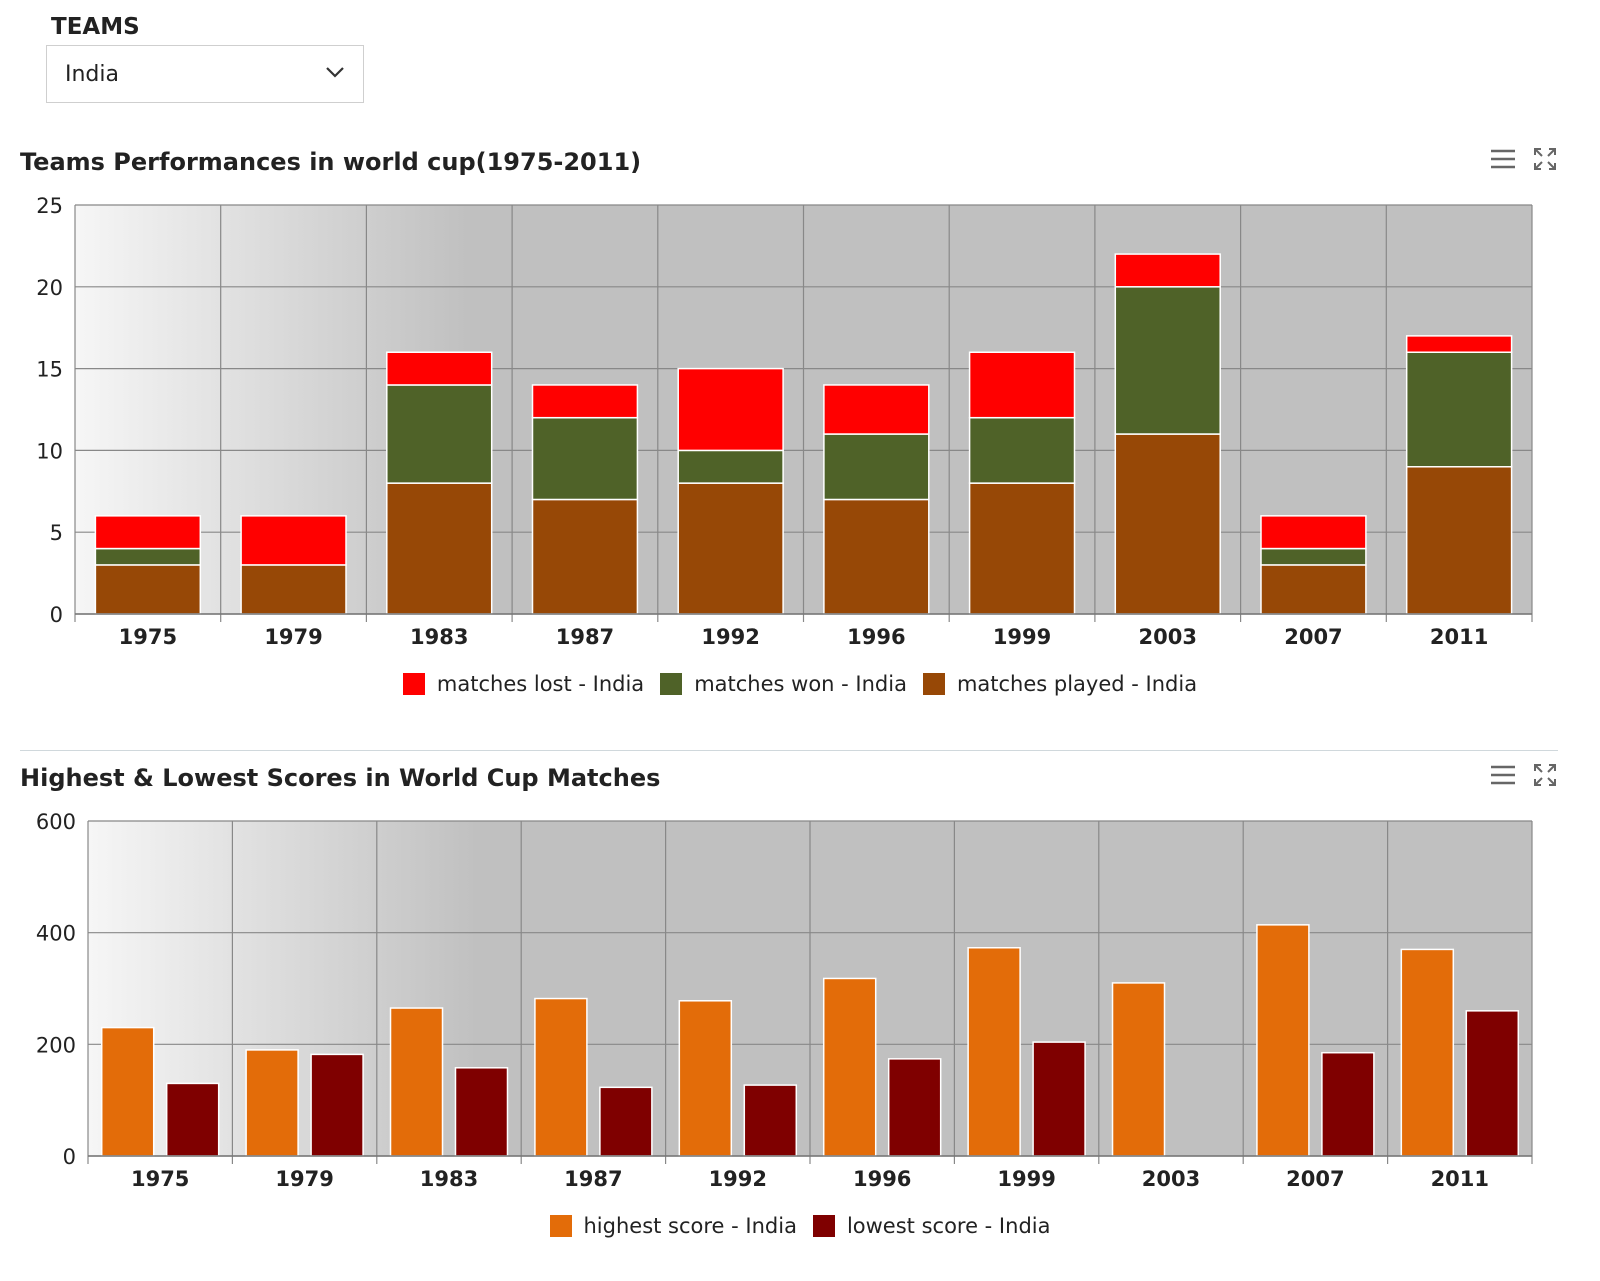  I want to click on legend-item: lowest score - India, so click(931, 1226).